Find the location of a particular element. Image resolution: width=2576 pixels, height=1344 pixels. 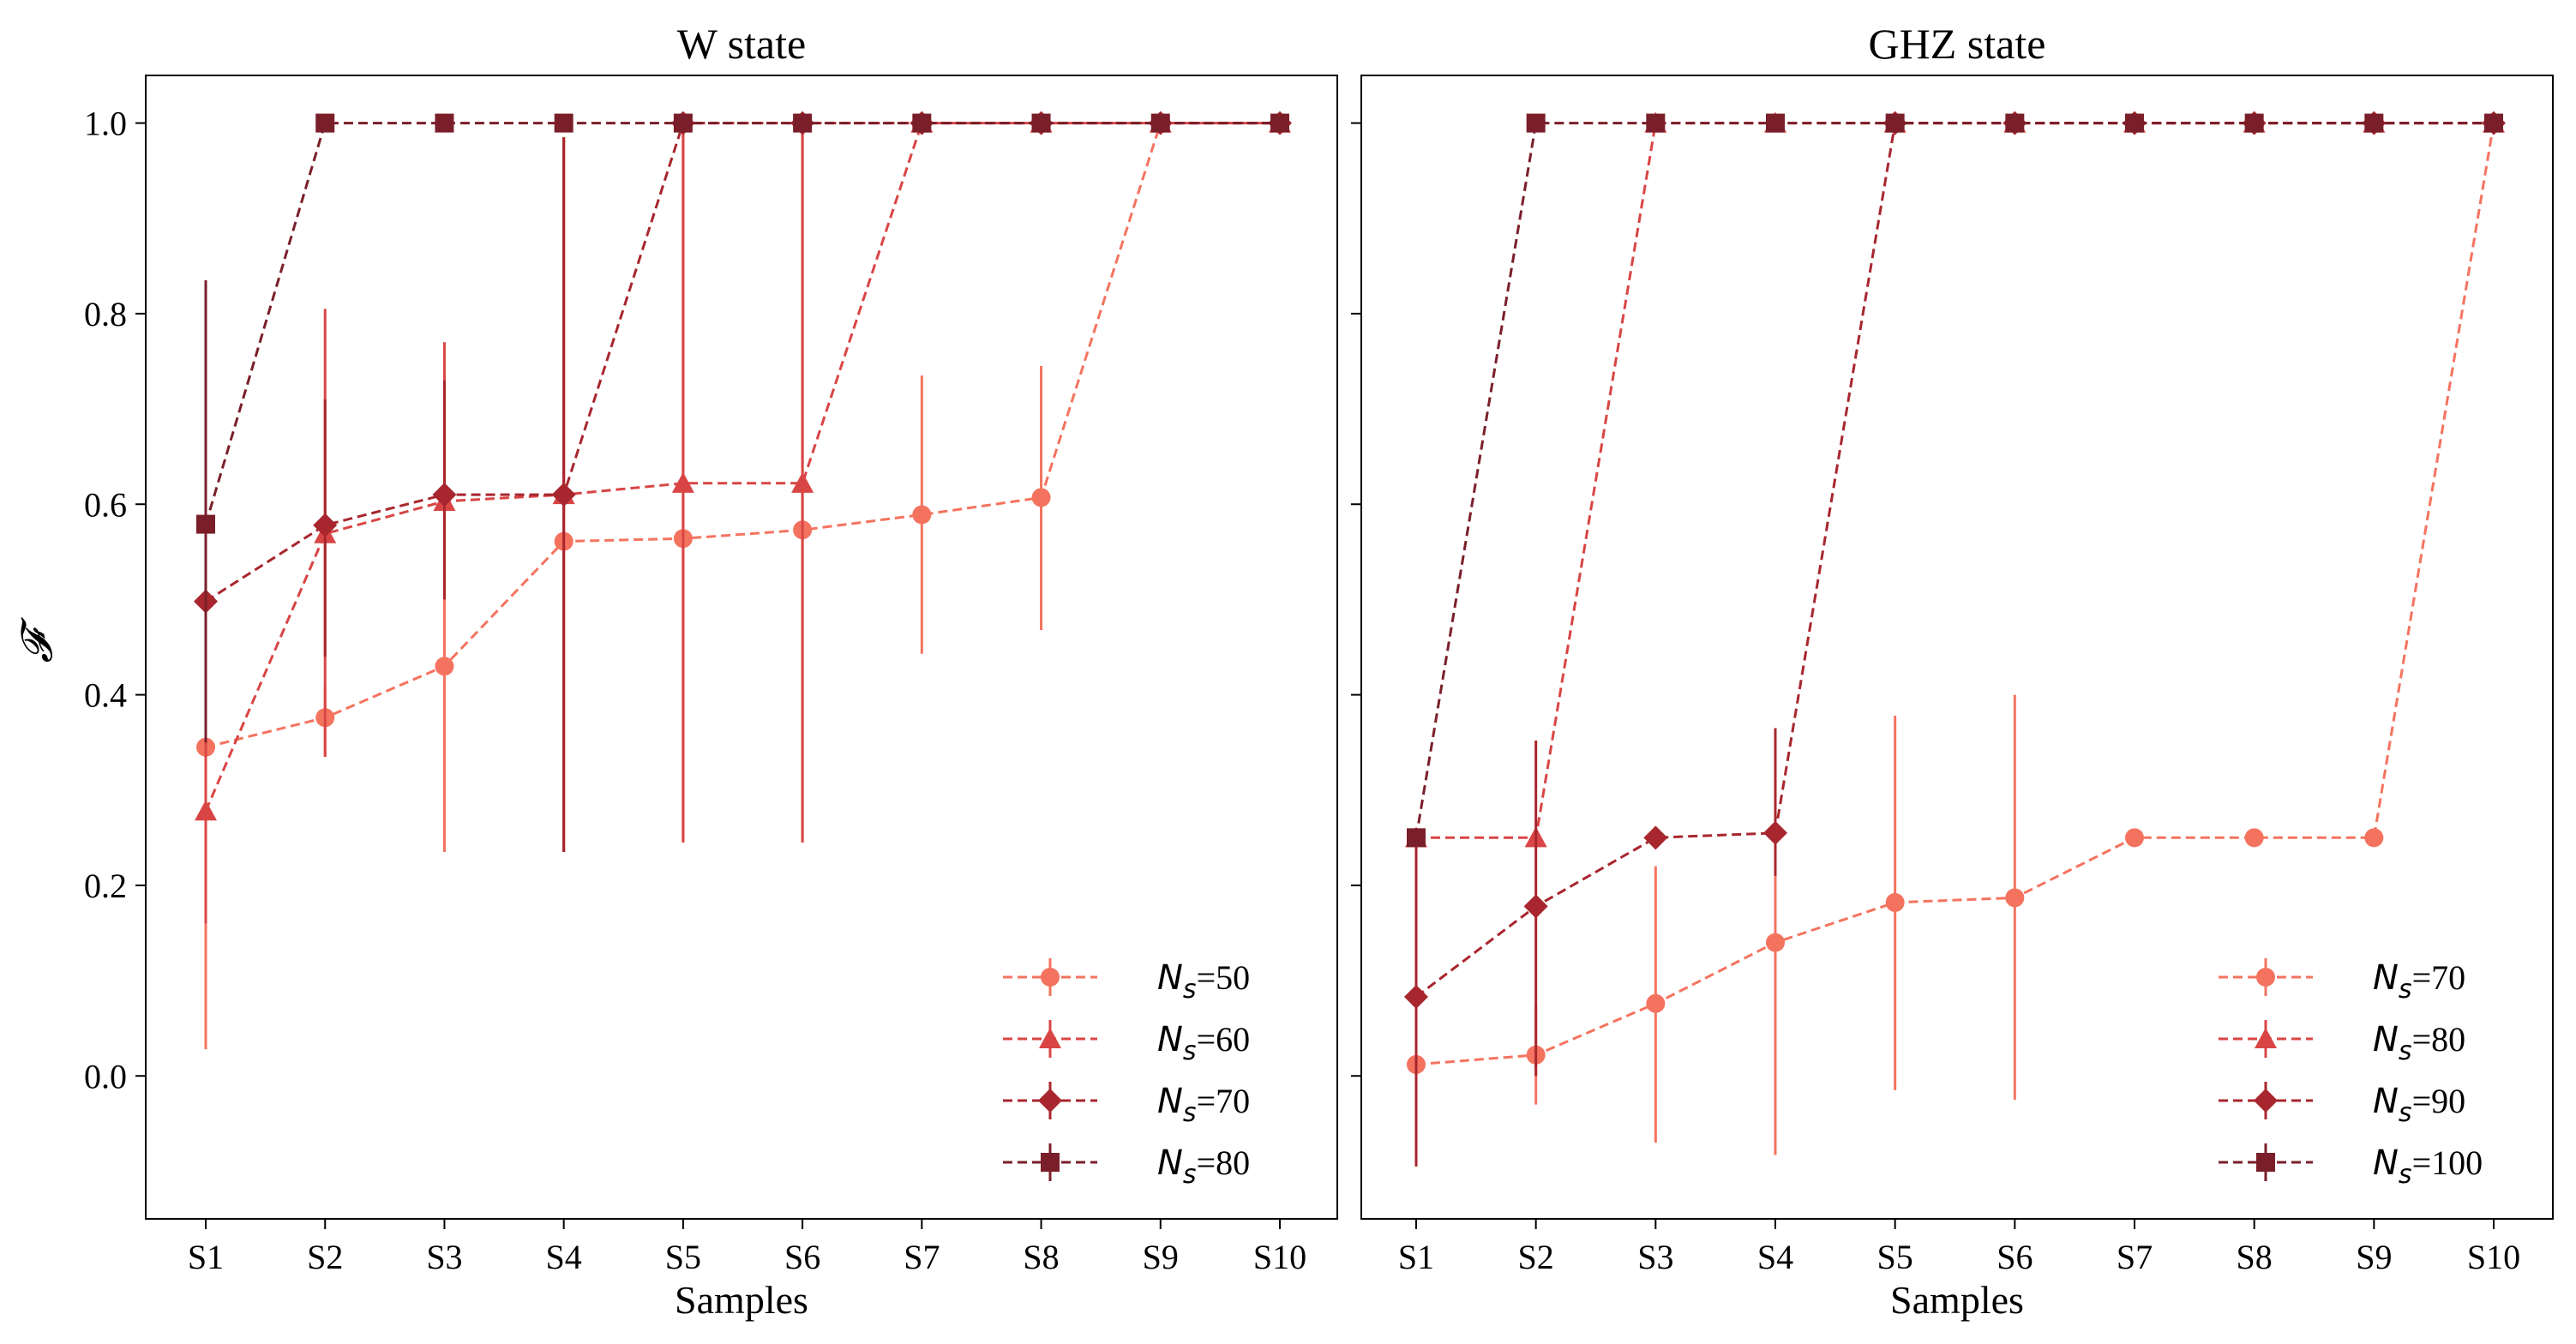

w-state-xtick-label: S2 is located at coordinates (325, 1257).